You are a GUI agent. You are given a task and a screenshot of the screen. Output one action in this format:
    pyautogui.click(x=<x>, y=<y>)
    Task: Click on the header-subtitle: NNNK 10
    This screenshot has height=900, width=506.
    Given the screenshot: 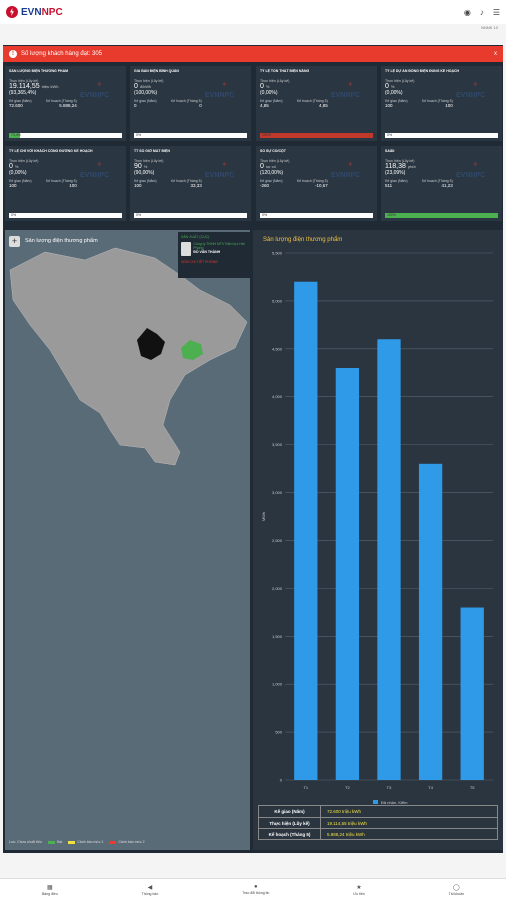 What is the action you would take?
    pyautogui.click(x=489, y=27)
    